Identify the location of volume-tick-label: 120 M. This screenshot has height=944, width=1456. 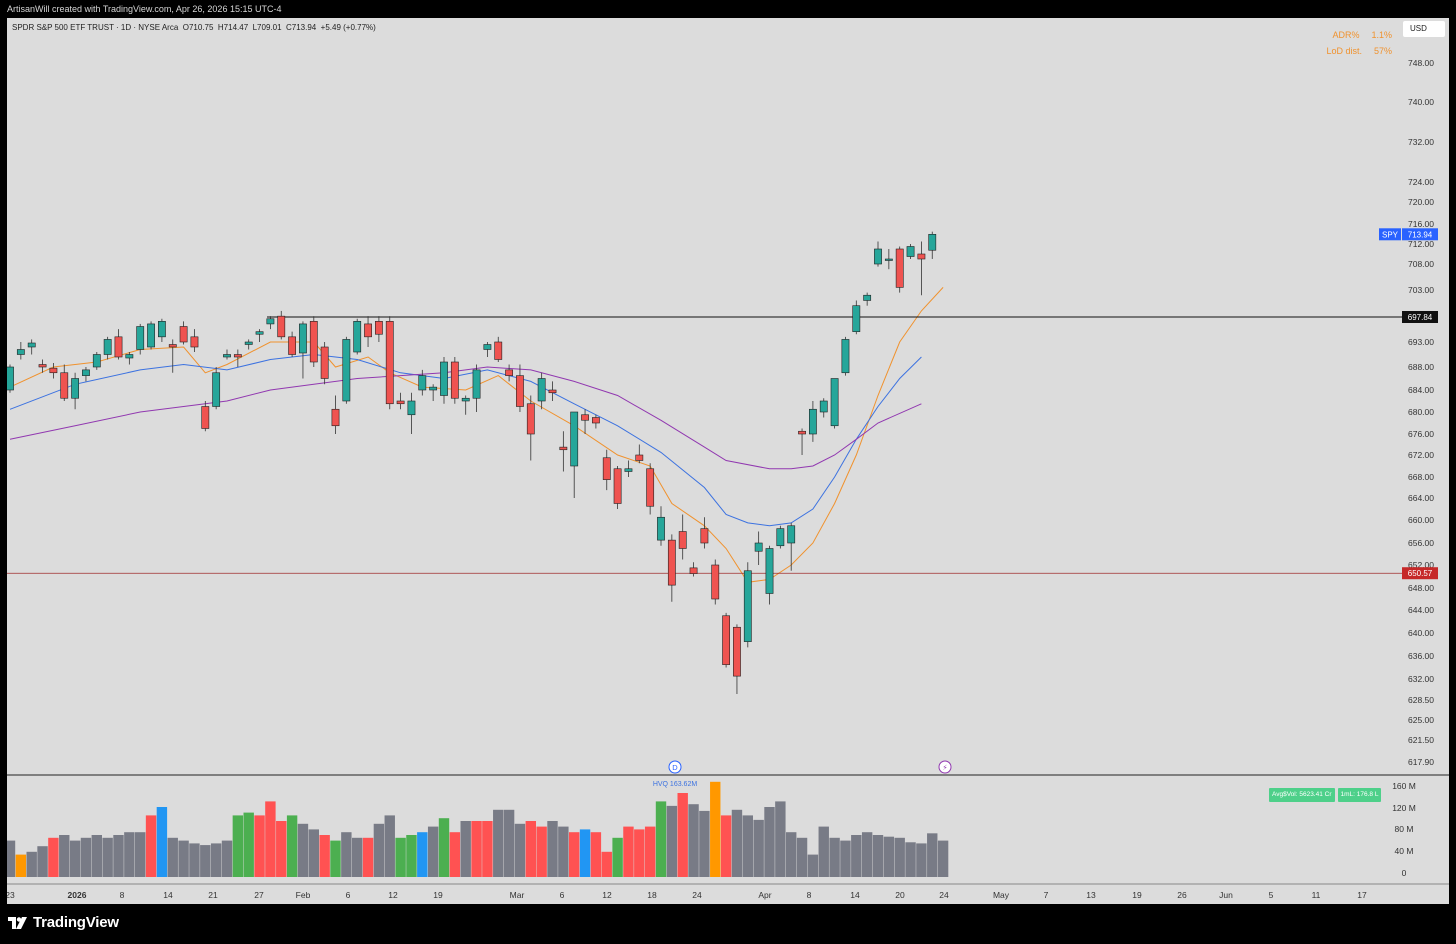
(1404, 808).